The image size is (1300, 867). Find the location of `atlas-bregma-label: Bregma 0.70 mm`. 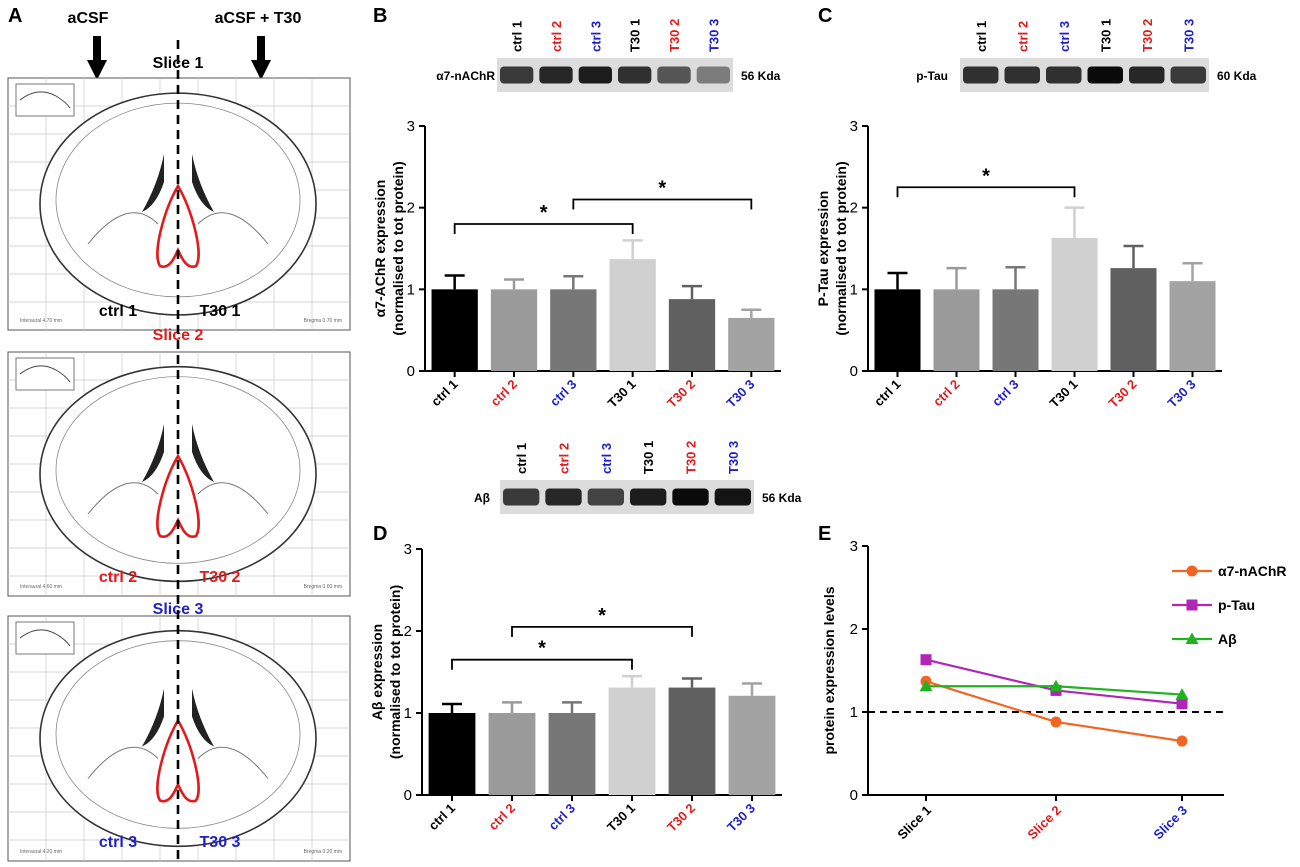

atlas-bregma-label: Bregma 0.70 mm is located at coordinates (323, 321).